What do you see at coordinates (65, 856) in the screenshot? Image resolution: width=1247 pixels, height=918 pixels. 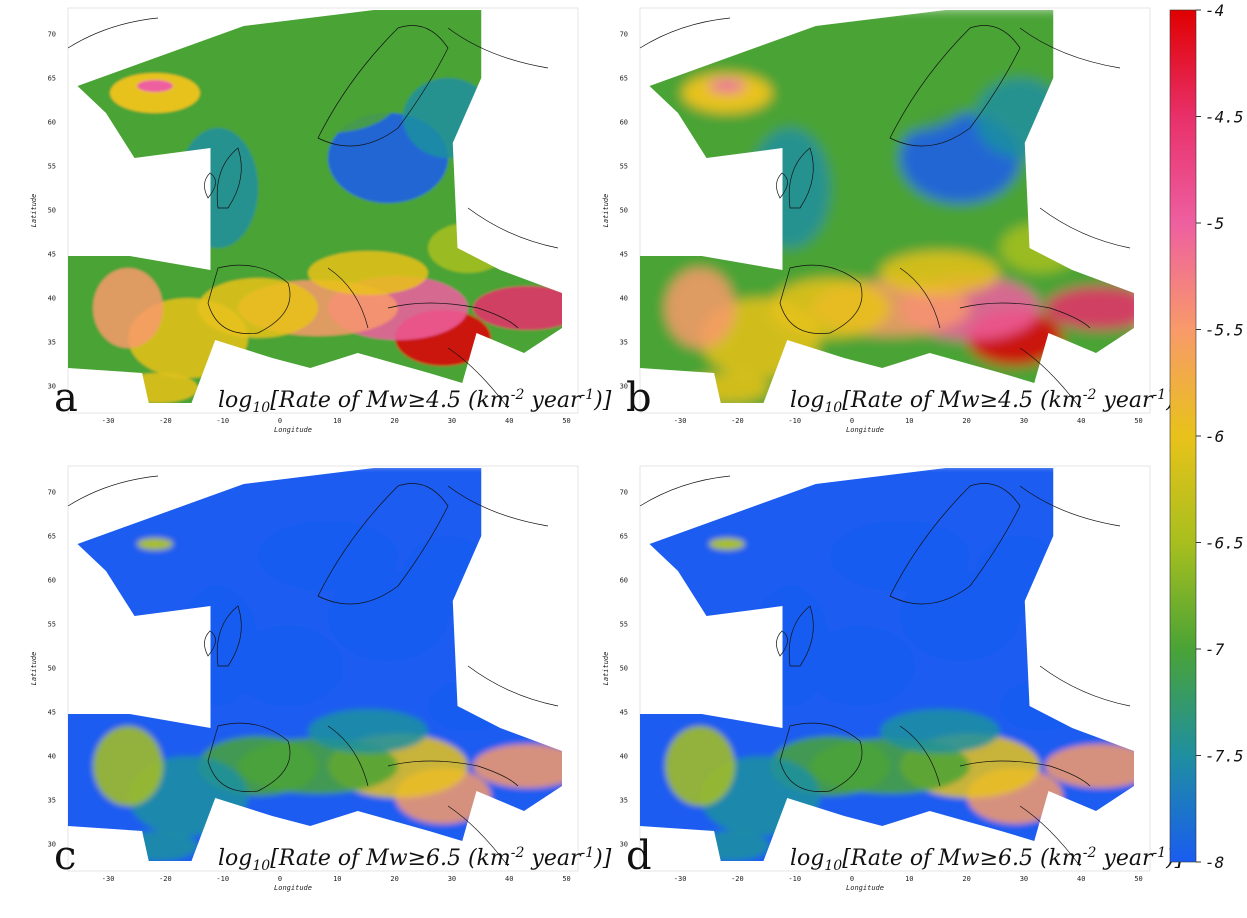 I see `panel-letter: c` at bounding box center [65, 856].